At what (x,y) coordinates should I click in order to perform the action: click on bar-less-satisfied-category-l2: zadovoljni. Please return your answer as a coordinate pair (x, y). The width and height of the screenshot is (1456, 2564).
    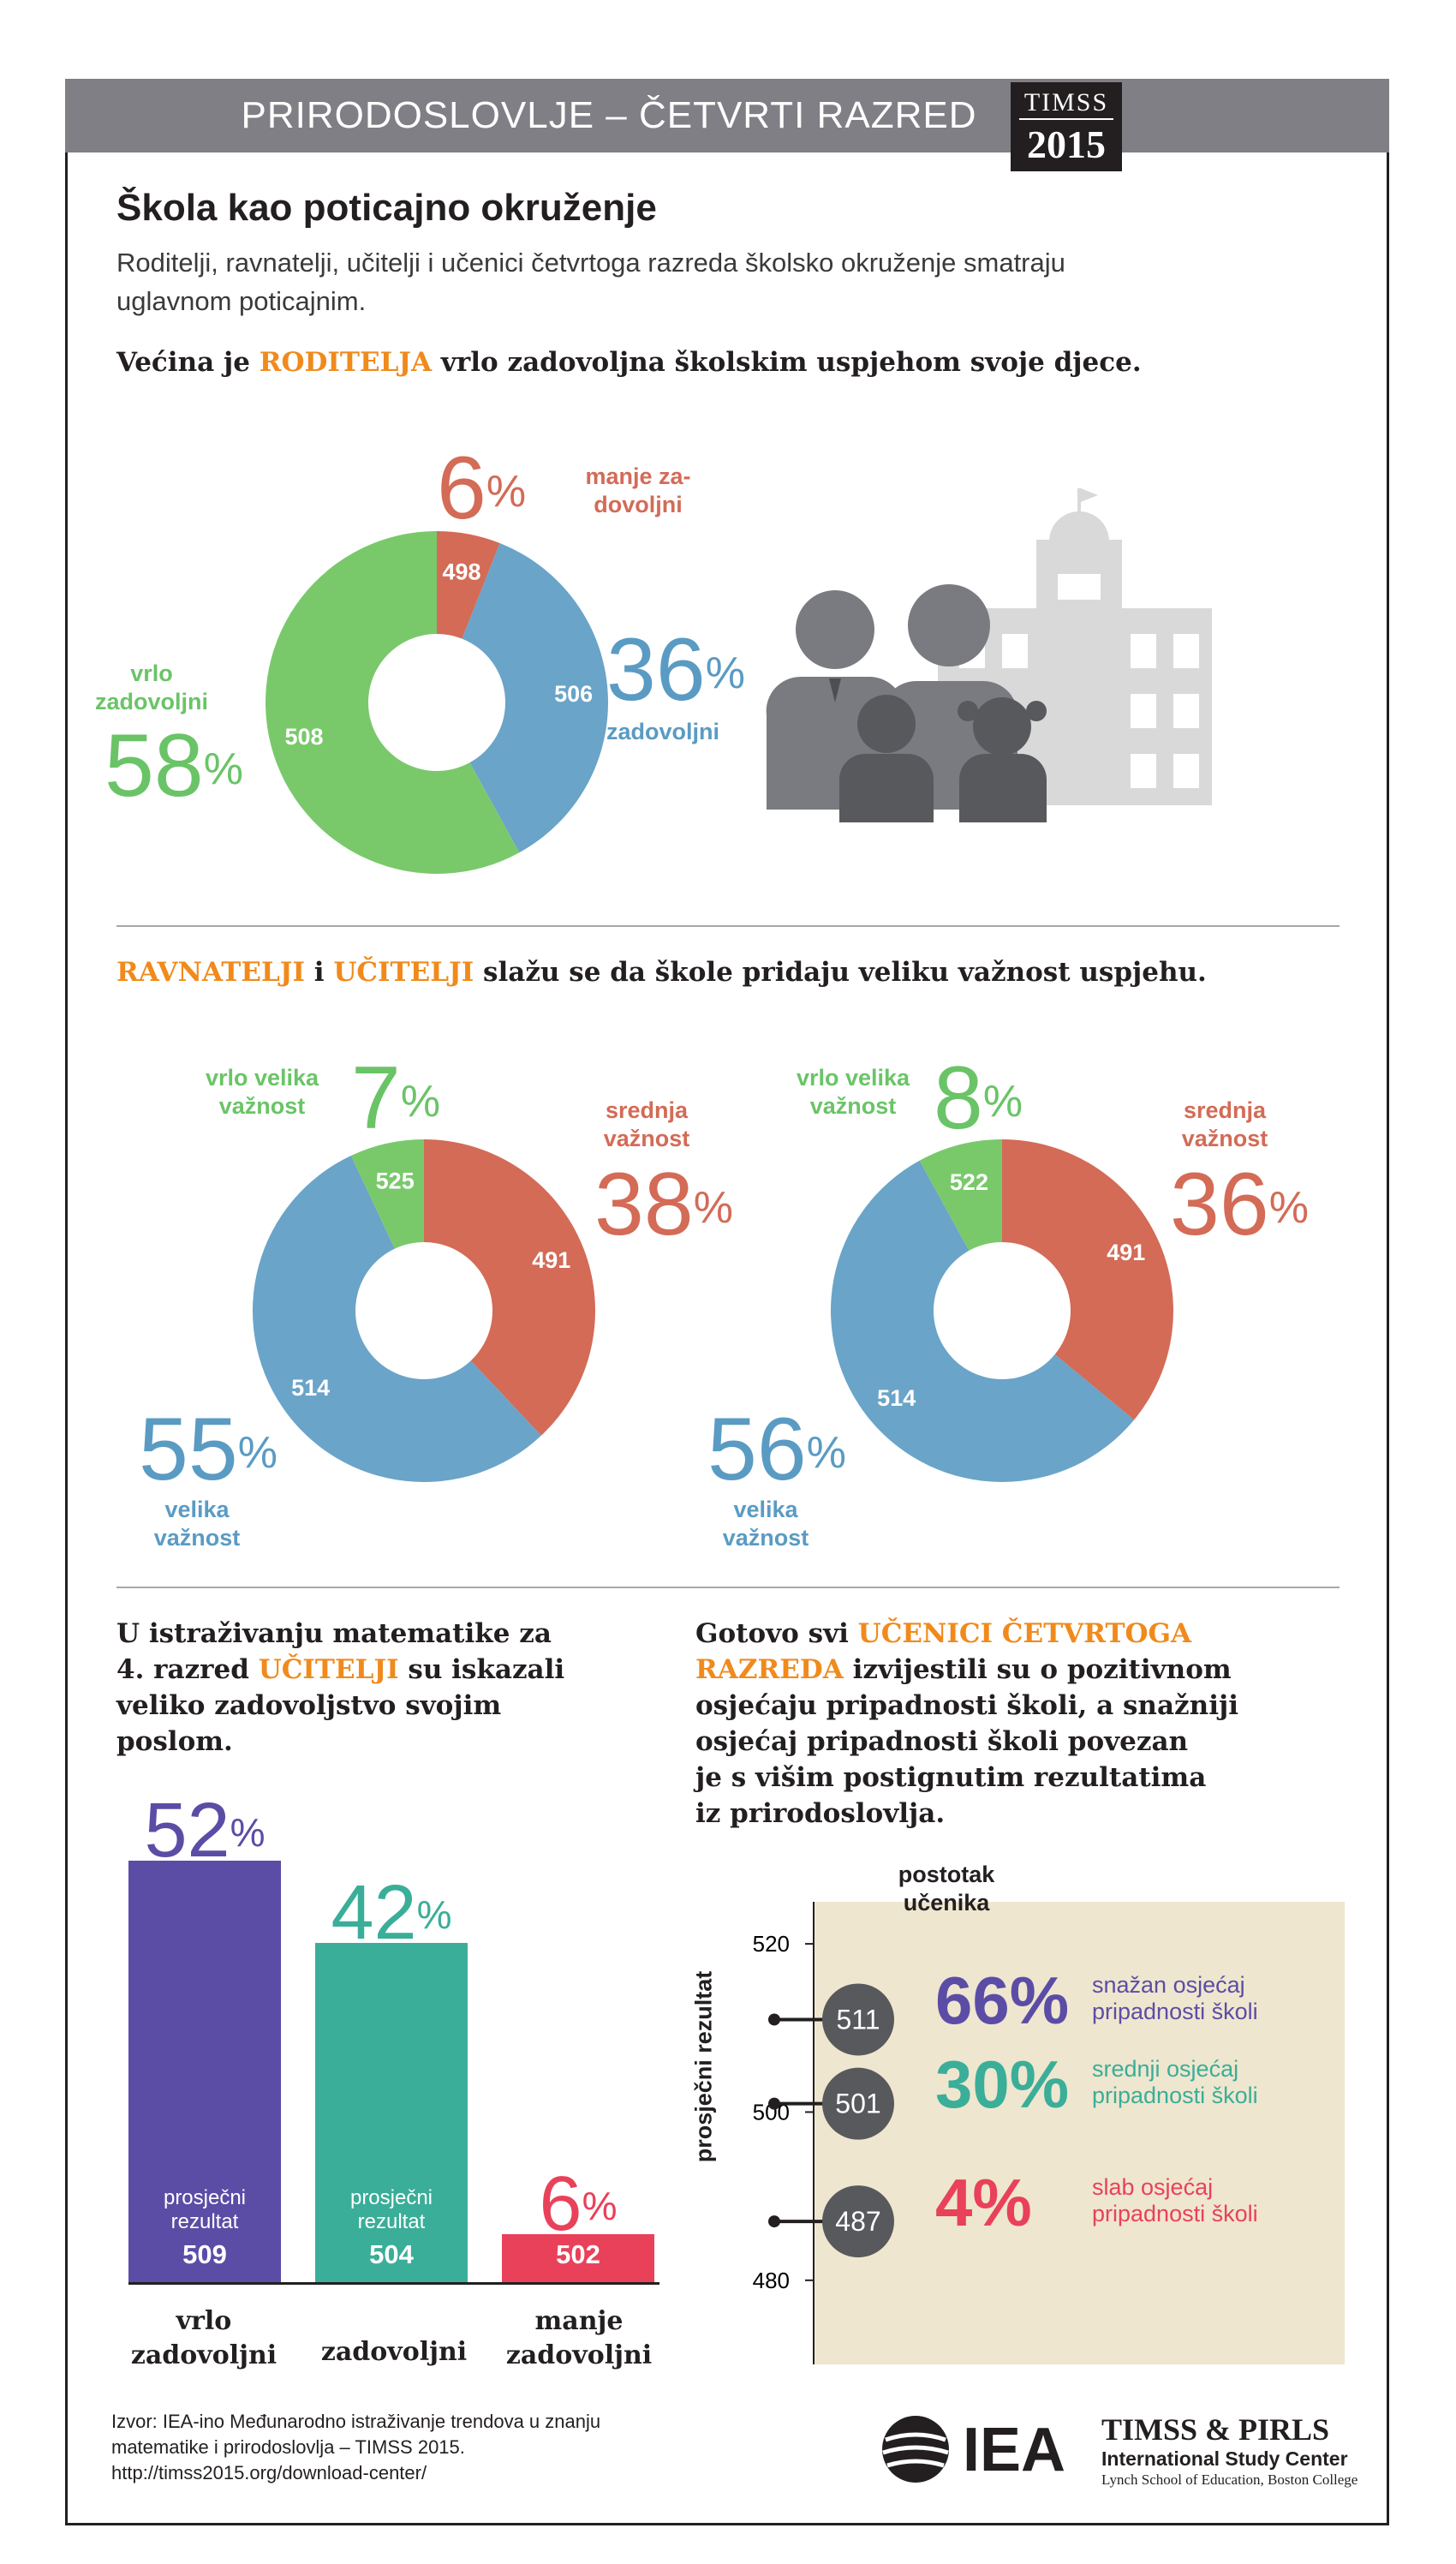
    Looking at the image, I should click on (579, 2355).